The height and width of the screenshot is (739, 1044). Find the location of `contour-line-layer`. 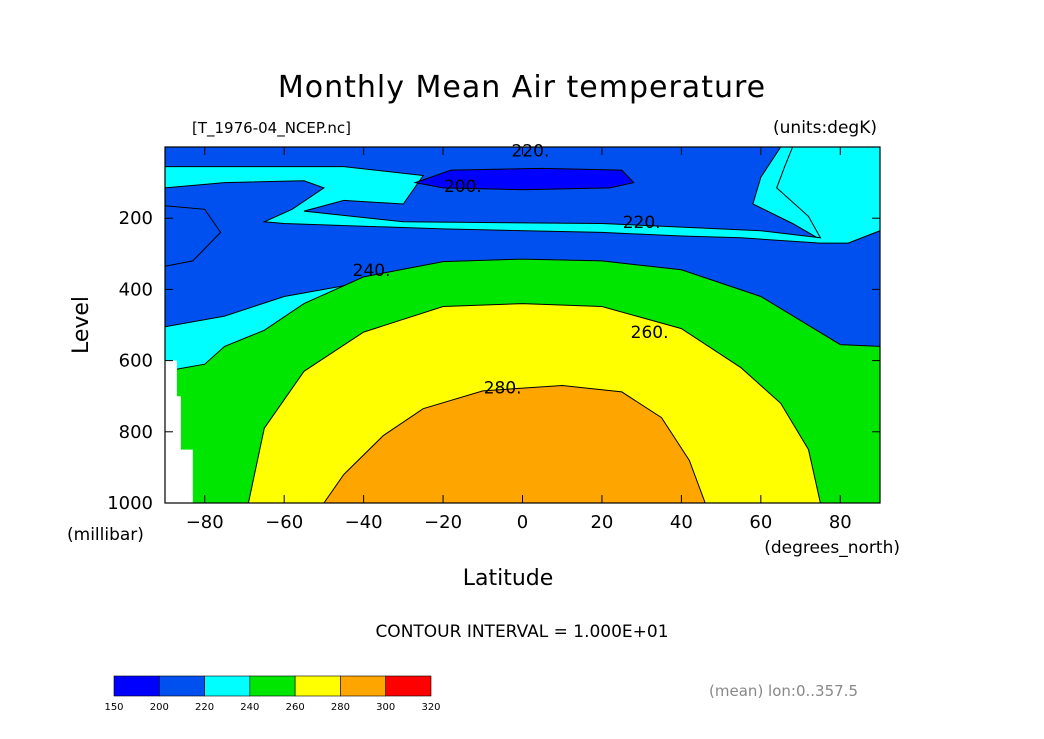

contour-line-layer is located at coordinates (179, 431).